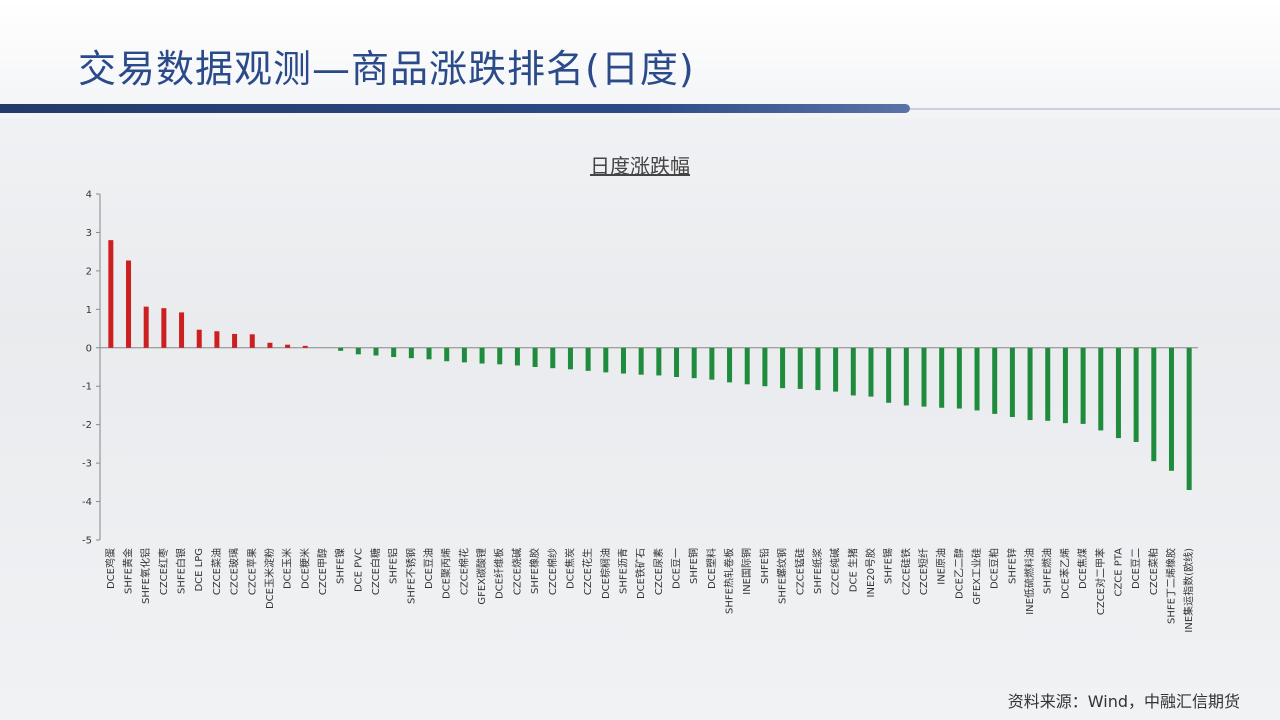 Image resolution: width=1280 pixels, height=720 pixels. What do you see at coordinates (569, 568) in the screenshot?
I see `category-label: DCE焦炭` at bounding box center [569, 568].